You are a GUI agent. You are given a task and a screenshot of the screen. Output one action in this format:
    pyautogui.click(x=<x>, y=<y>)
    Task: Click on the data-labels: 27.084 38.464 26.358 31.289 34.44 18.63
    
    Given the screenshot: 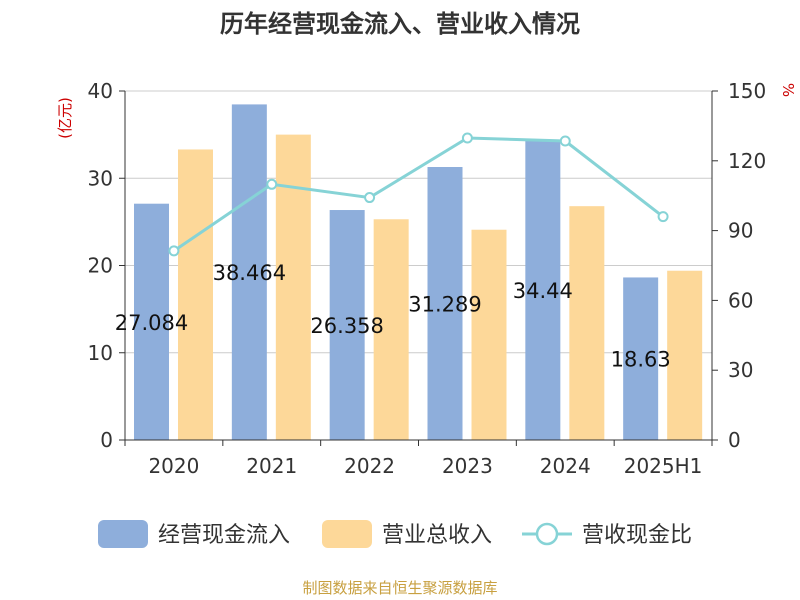 What is the action you would take?
    pyautogui.click(x=393, y=316)
    